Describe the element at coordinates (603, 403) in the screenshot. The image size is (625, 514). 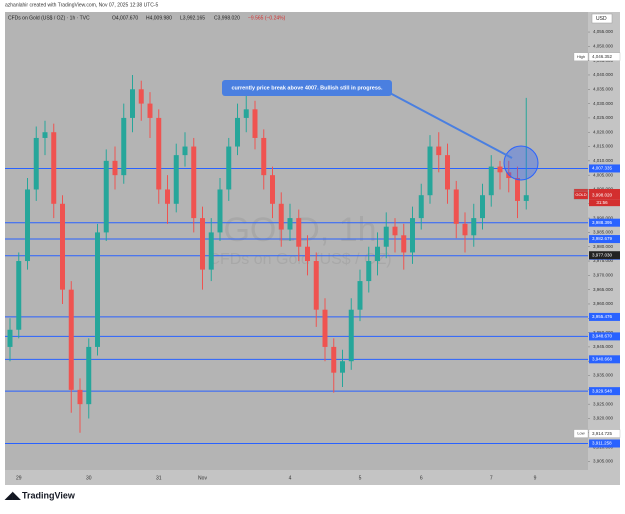
I see `y-tick-label: 3,925.000` at that location.